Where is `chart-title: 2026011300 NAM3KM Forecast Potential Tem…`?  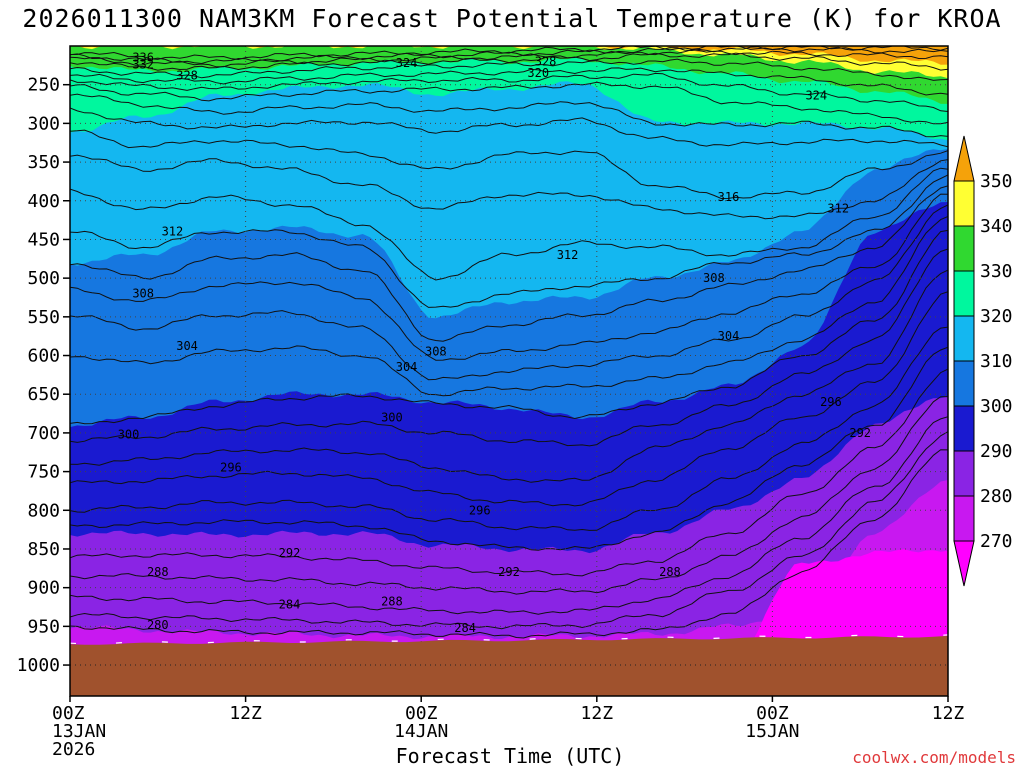 chart-title: 2026011300 NAM3KM Forecast Potential Tem… is located at coordinates (512, 18).